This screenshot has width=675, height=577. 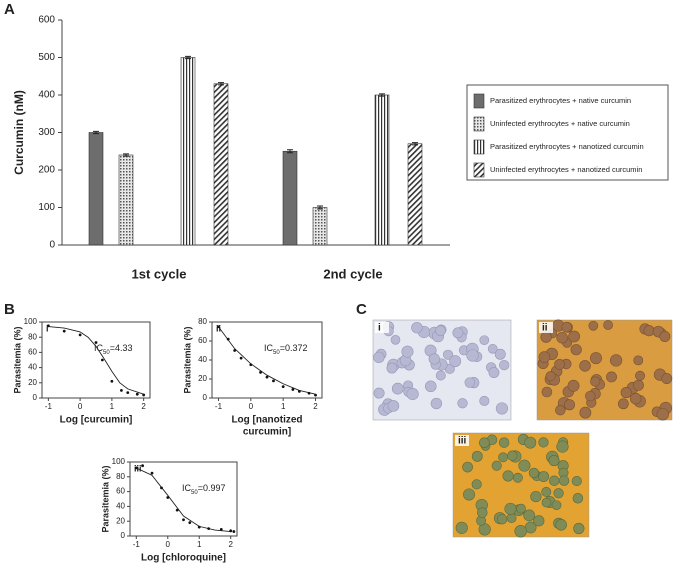 What do you see at coordinates (267, 432) in the screenshot?
I see `x-axis-label: curcumin]` at bounding box center [267, 432].